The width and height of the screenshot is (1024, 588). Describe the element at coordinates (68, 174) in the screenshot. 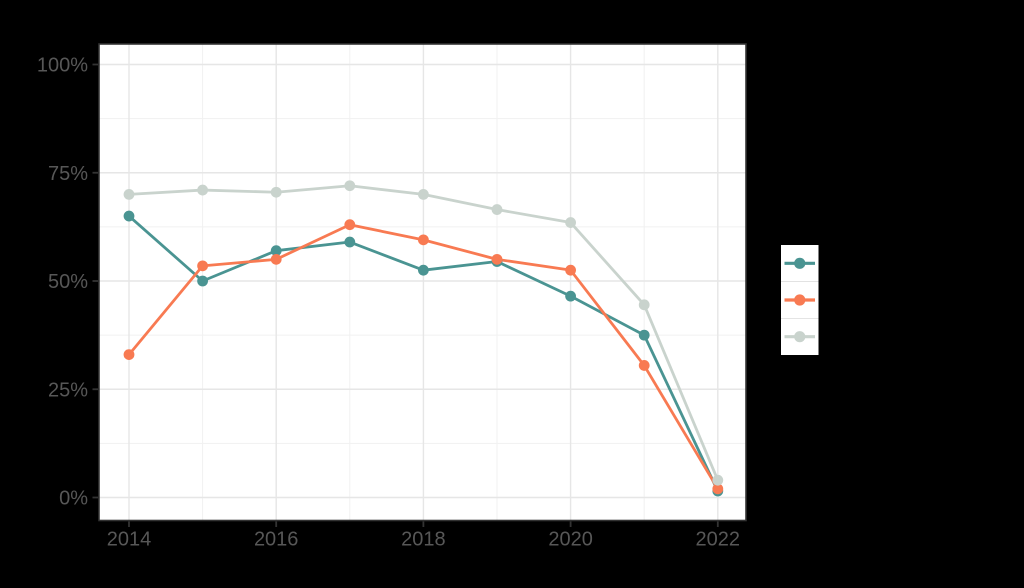

I see `y-tick-label: 75%` at that location.